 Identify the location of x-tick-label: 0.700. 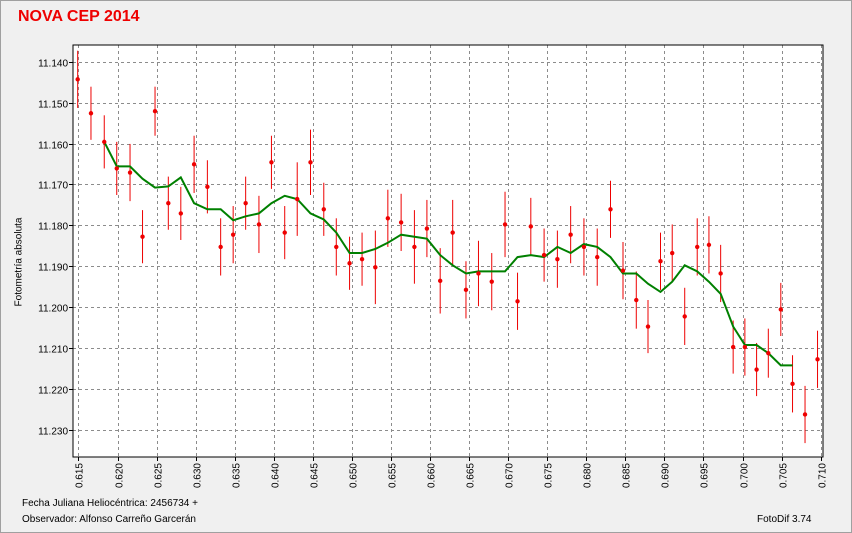
(745, 475).